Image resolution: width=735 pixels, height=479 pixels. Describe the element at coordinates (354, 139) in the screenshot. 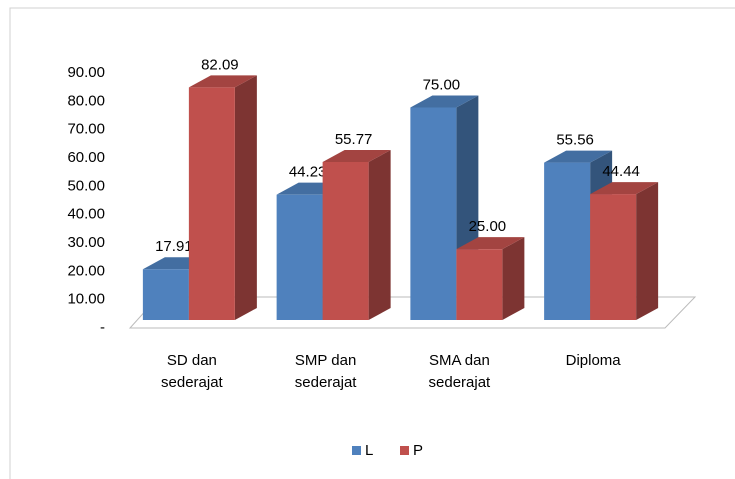

I see `data-label: 55.77` at that location.